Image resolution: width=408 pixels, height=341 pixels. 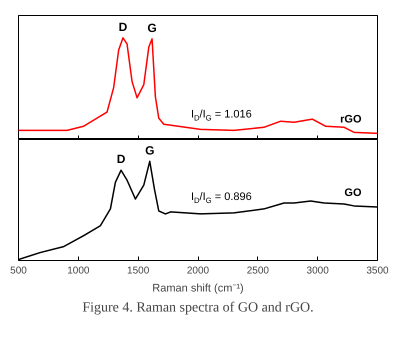 I want to click on x-axis-title: Raman shift (cm⁻¹), so click(x=198, y=288).